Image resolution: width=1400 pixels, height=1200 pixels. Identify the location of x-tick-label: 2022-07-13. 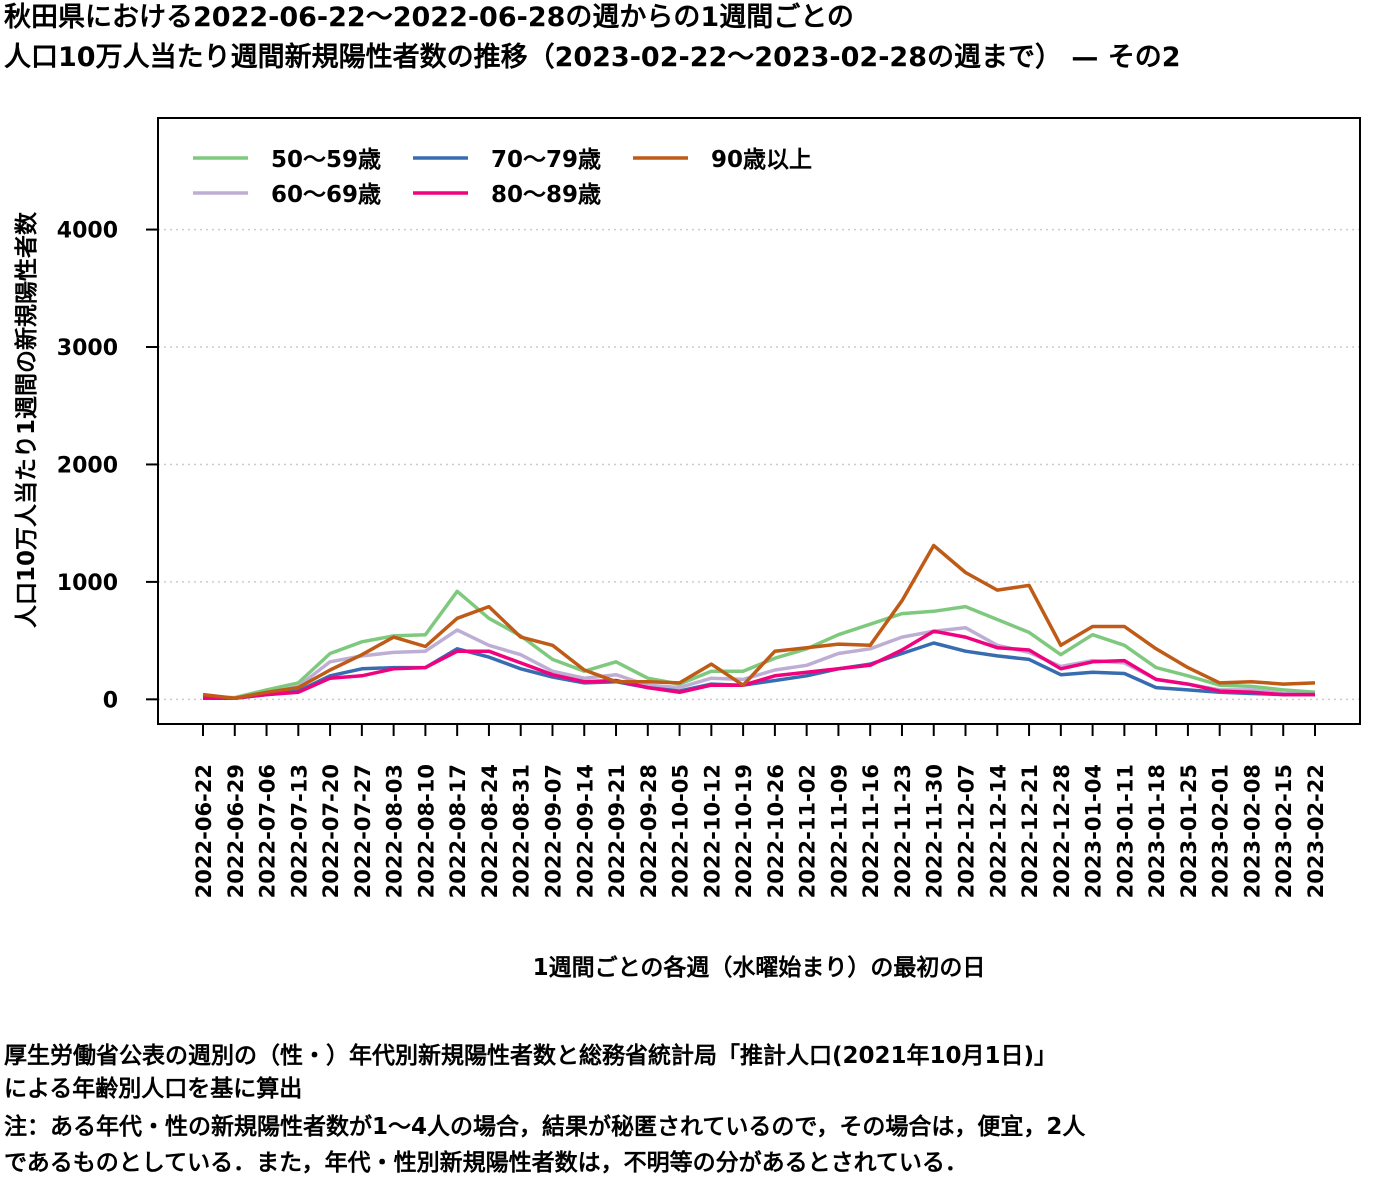
(299, 831).